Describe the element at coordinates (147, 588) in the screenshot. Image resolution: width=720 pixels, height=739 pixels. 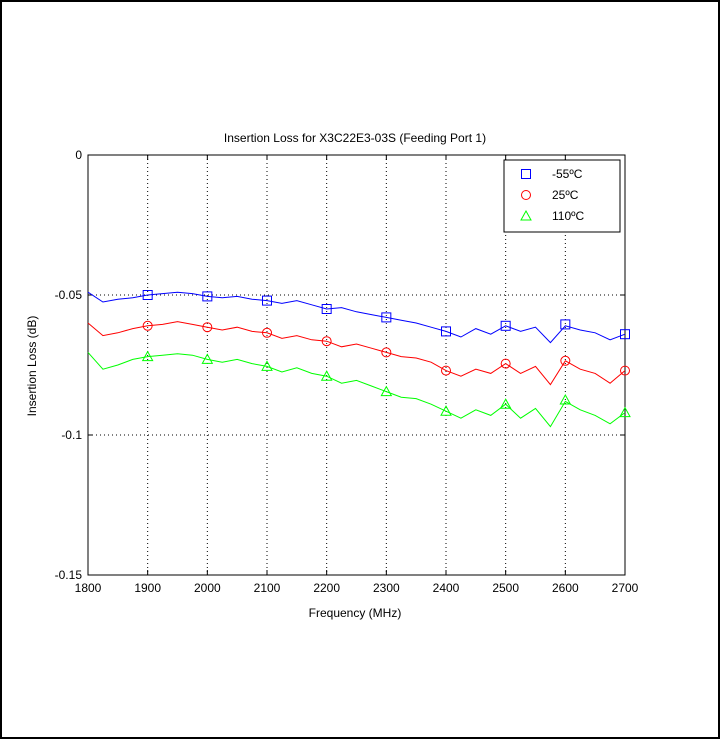
I see `x-tick-label: 1900` at that location.